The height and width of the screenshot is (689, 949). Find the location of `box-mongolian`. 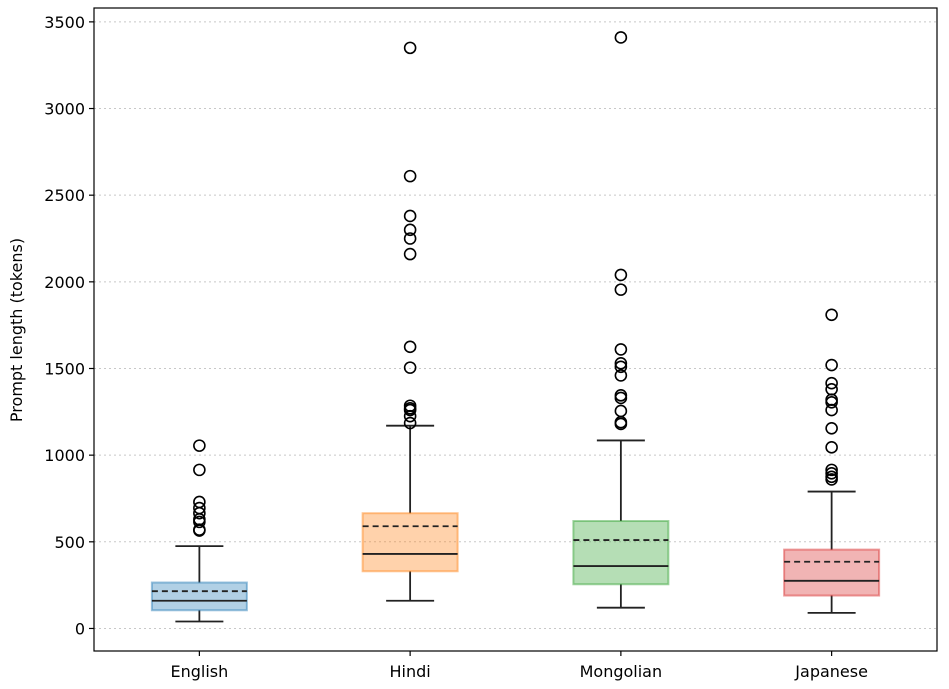

box-mongolian is located at coordinates (621, 320).